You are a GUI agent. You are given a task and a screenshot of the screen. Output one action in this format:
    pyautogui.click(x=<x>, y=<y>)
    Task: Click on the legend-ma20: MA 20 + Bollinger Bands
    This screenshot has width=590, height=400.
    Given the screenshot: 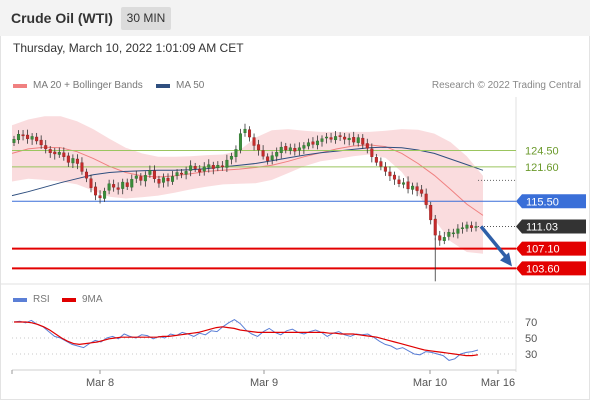 What is the action you would take?
    pyautogui.click(x=78, y=85)
    